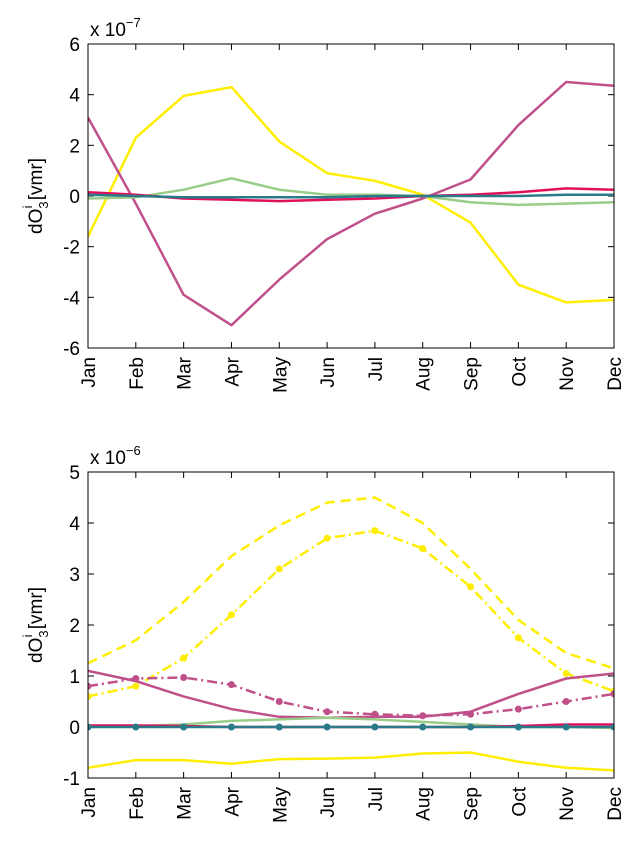 This screenshot has width=624, height=851. I want to click on y-tick-label: -4, so click(71, 298).